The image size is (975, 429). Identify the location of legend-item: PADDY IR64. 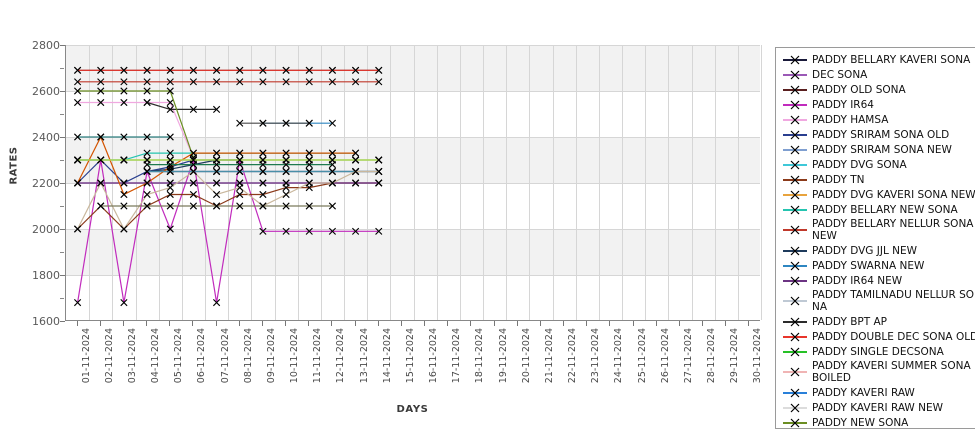
(875, 104).